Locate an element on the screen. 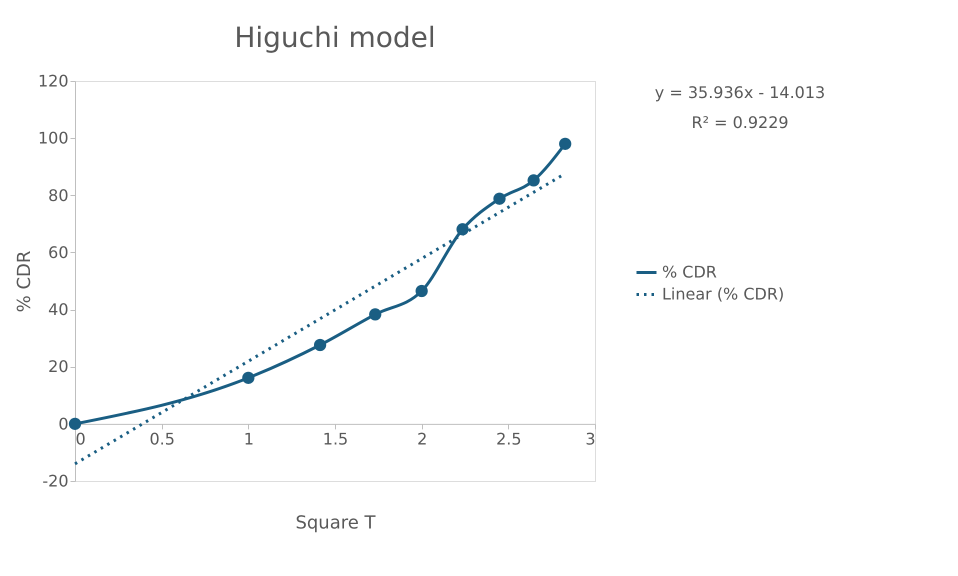 This screenshot has height=576, width=958. y-tick-label: 100 is located at coordinates (53, 138).